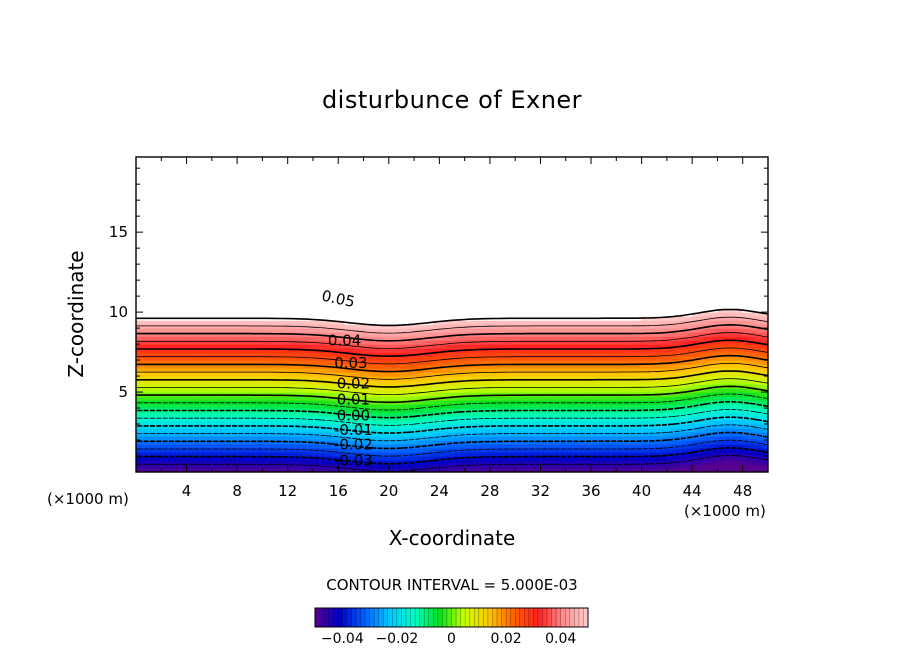  What do you see at coordinates (641, 491) in the screenshot?
I see `x-tick-label: 40` at bounding box center [641, 491].